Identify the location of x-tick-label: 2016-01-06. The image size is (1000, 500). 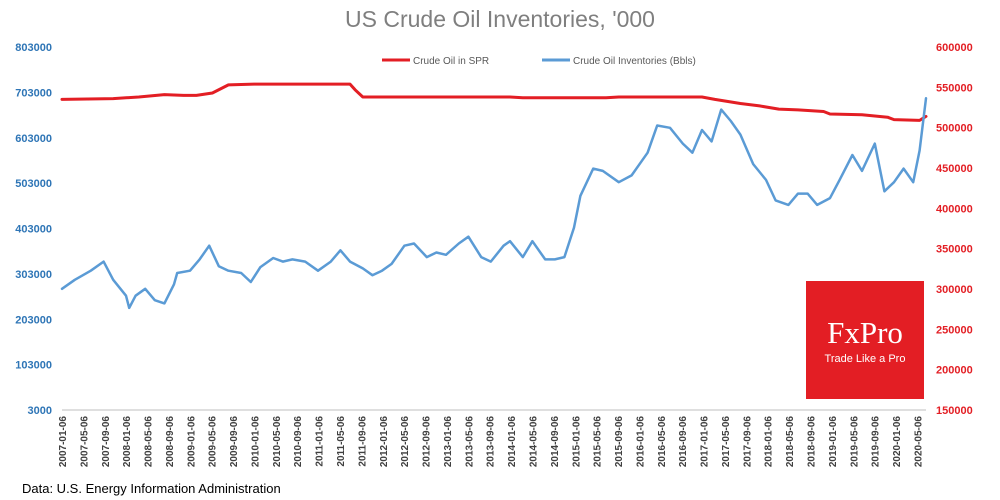
(640, 442).